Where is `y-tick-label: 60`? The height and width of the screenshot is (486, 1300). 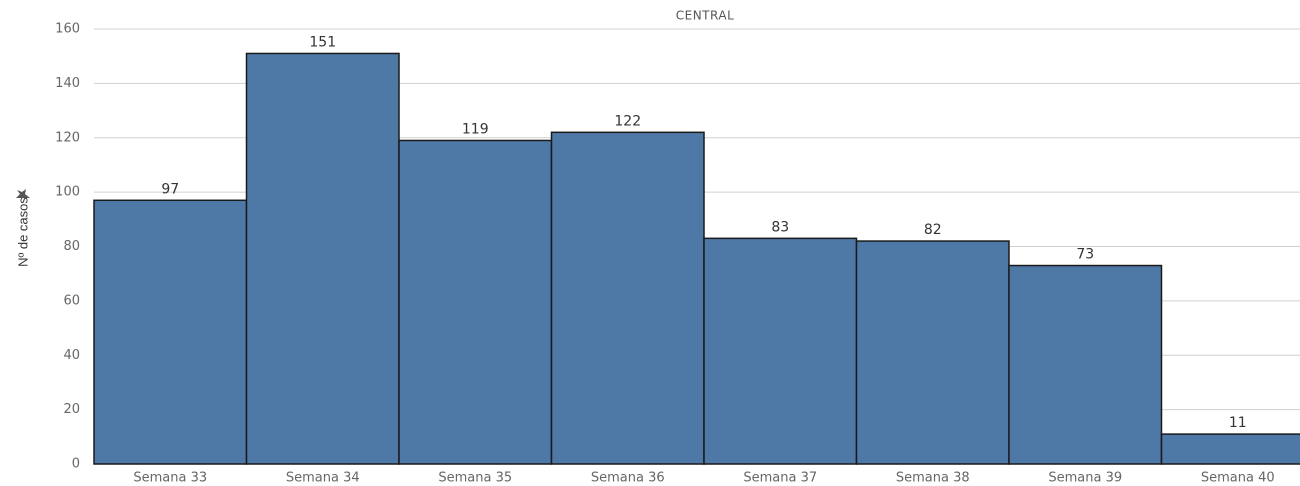
y-tick-label: 60 is located at coordinates (71, 300).